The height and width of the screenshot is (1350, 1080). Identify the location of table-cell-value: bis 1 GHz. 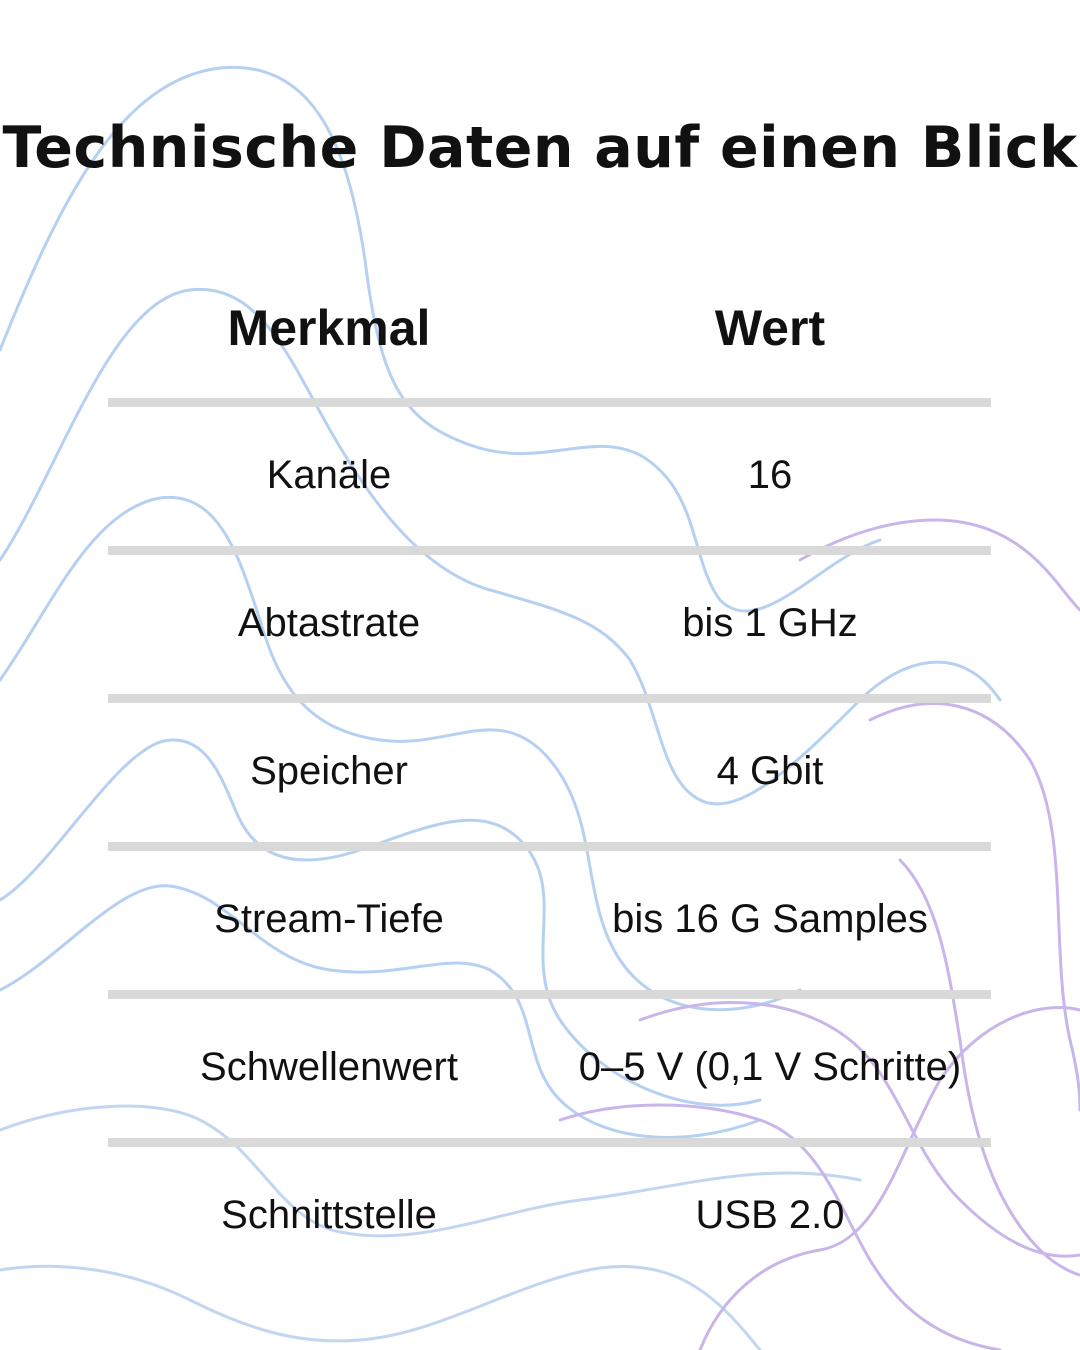
(770, 623).